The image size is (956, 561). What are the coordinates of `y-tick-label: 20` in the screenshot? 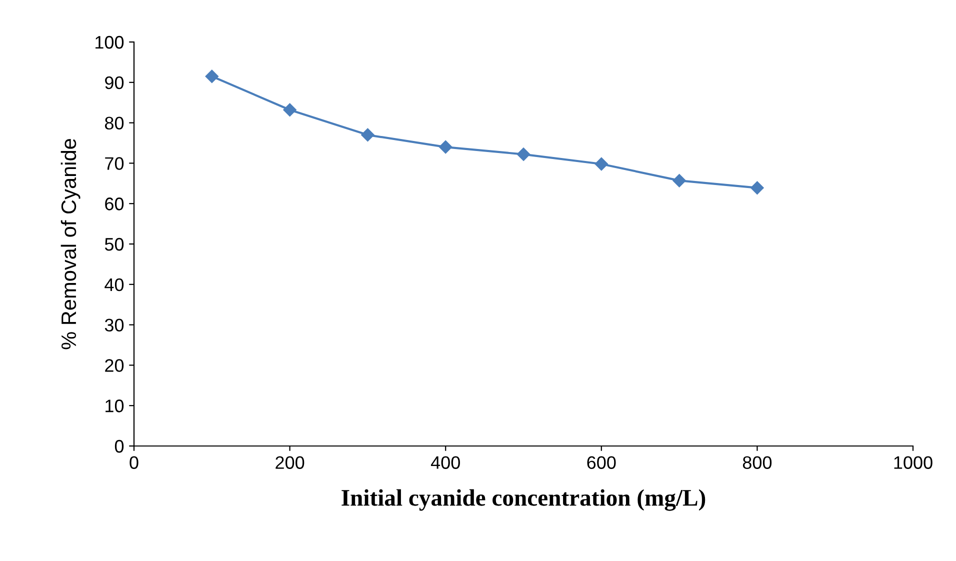 It's located at (114, 365).